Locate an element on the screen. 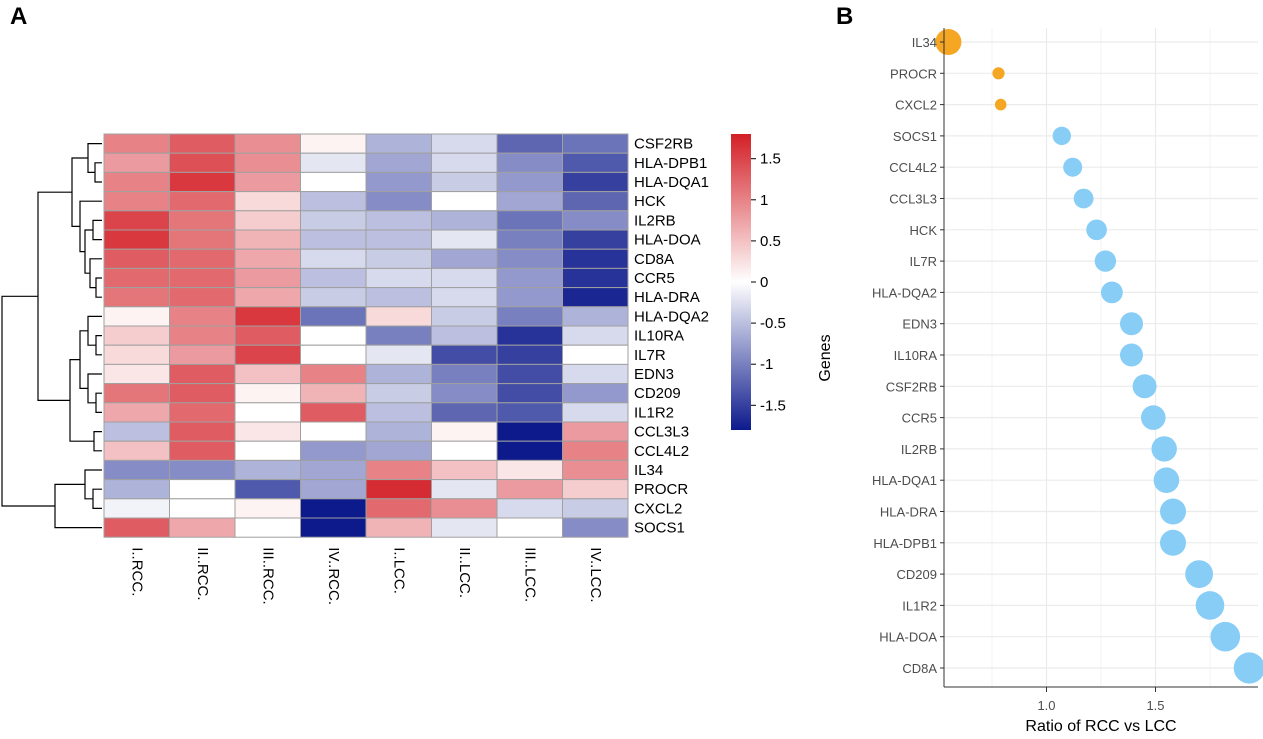  heatmap-row-label: EDN3 is located at coordinates (654, 374).